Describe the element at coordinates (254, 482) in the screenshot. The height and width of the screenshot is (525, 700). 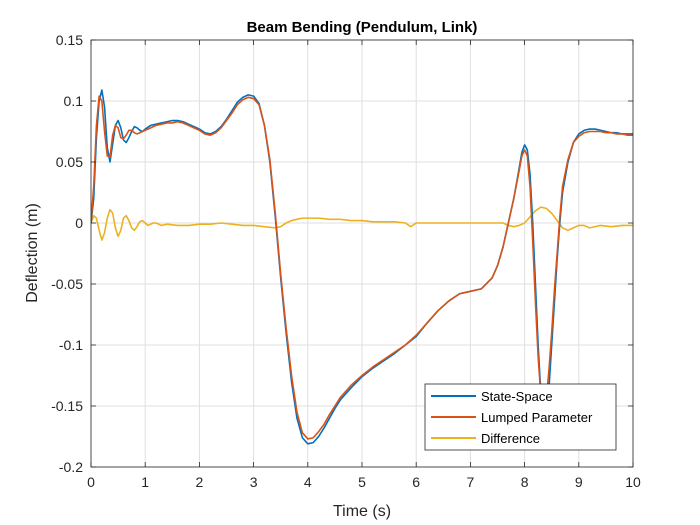
I see `x-tick-label: 3` at that location.